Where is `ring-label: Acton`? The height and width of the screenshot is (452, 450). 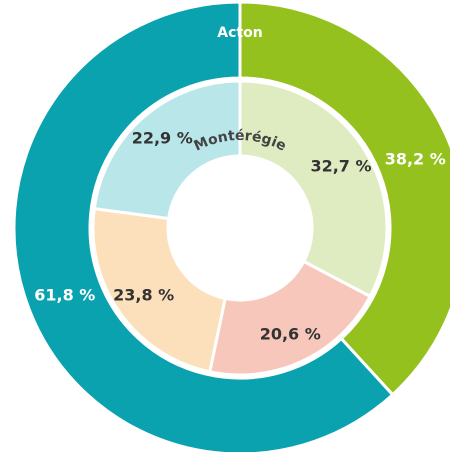
ring-label: Acton is located at coordinates (239, 33).